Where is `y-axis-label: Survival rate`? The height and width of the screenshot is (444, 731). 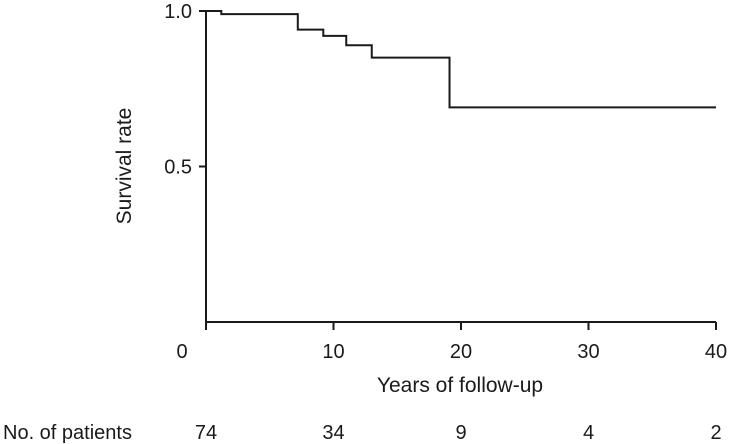
y-axis-label: Survival rate is located at coordinates (124, 166).